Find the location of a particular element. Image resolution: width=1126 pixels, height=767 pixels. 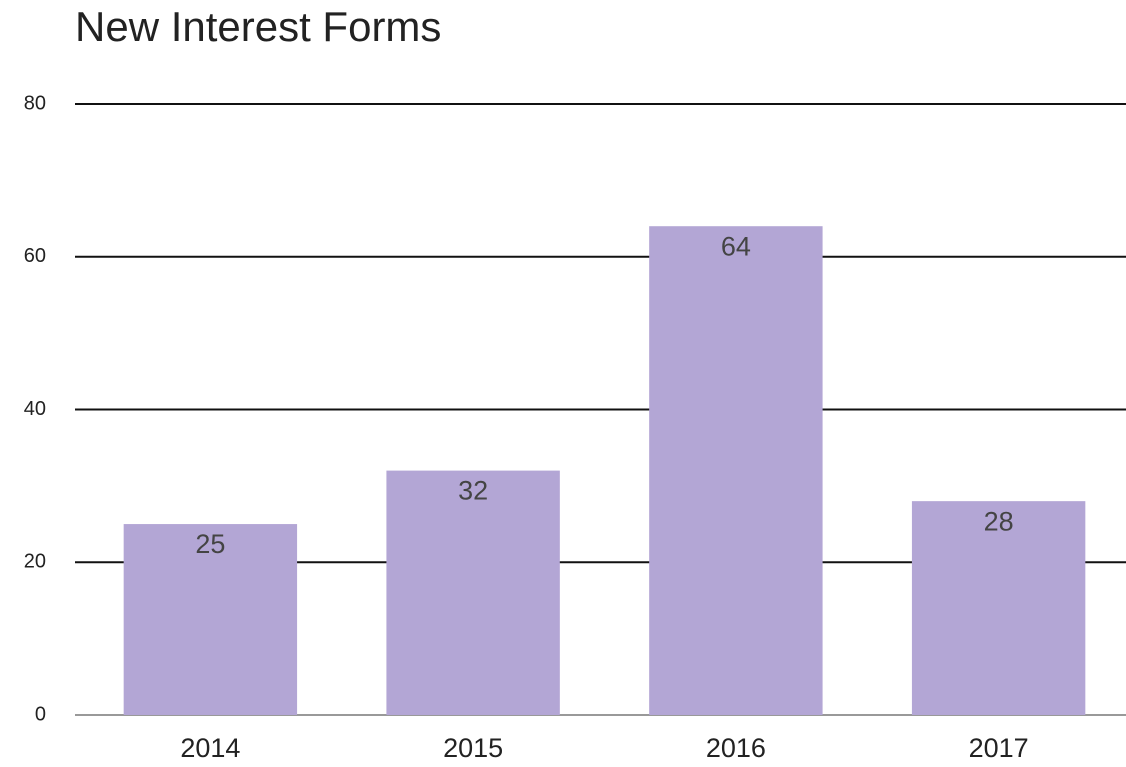

y-tick-label: 80 is located at coordinates (35, 103).